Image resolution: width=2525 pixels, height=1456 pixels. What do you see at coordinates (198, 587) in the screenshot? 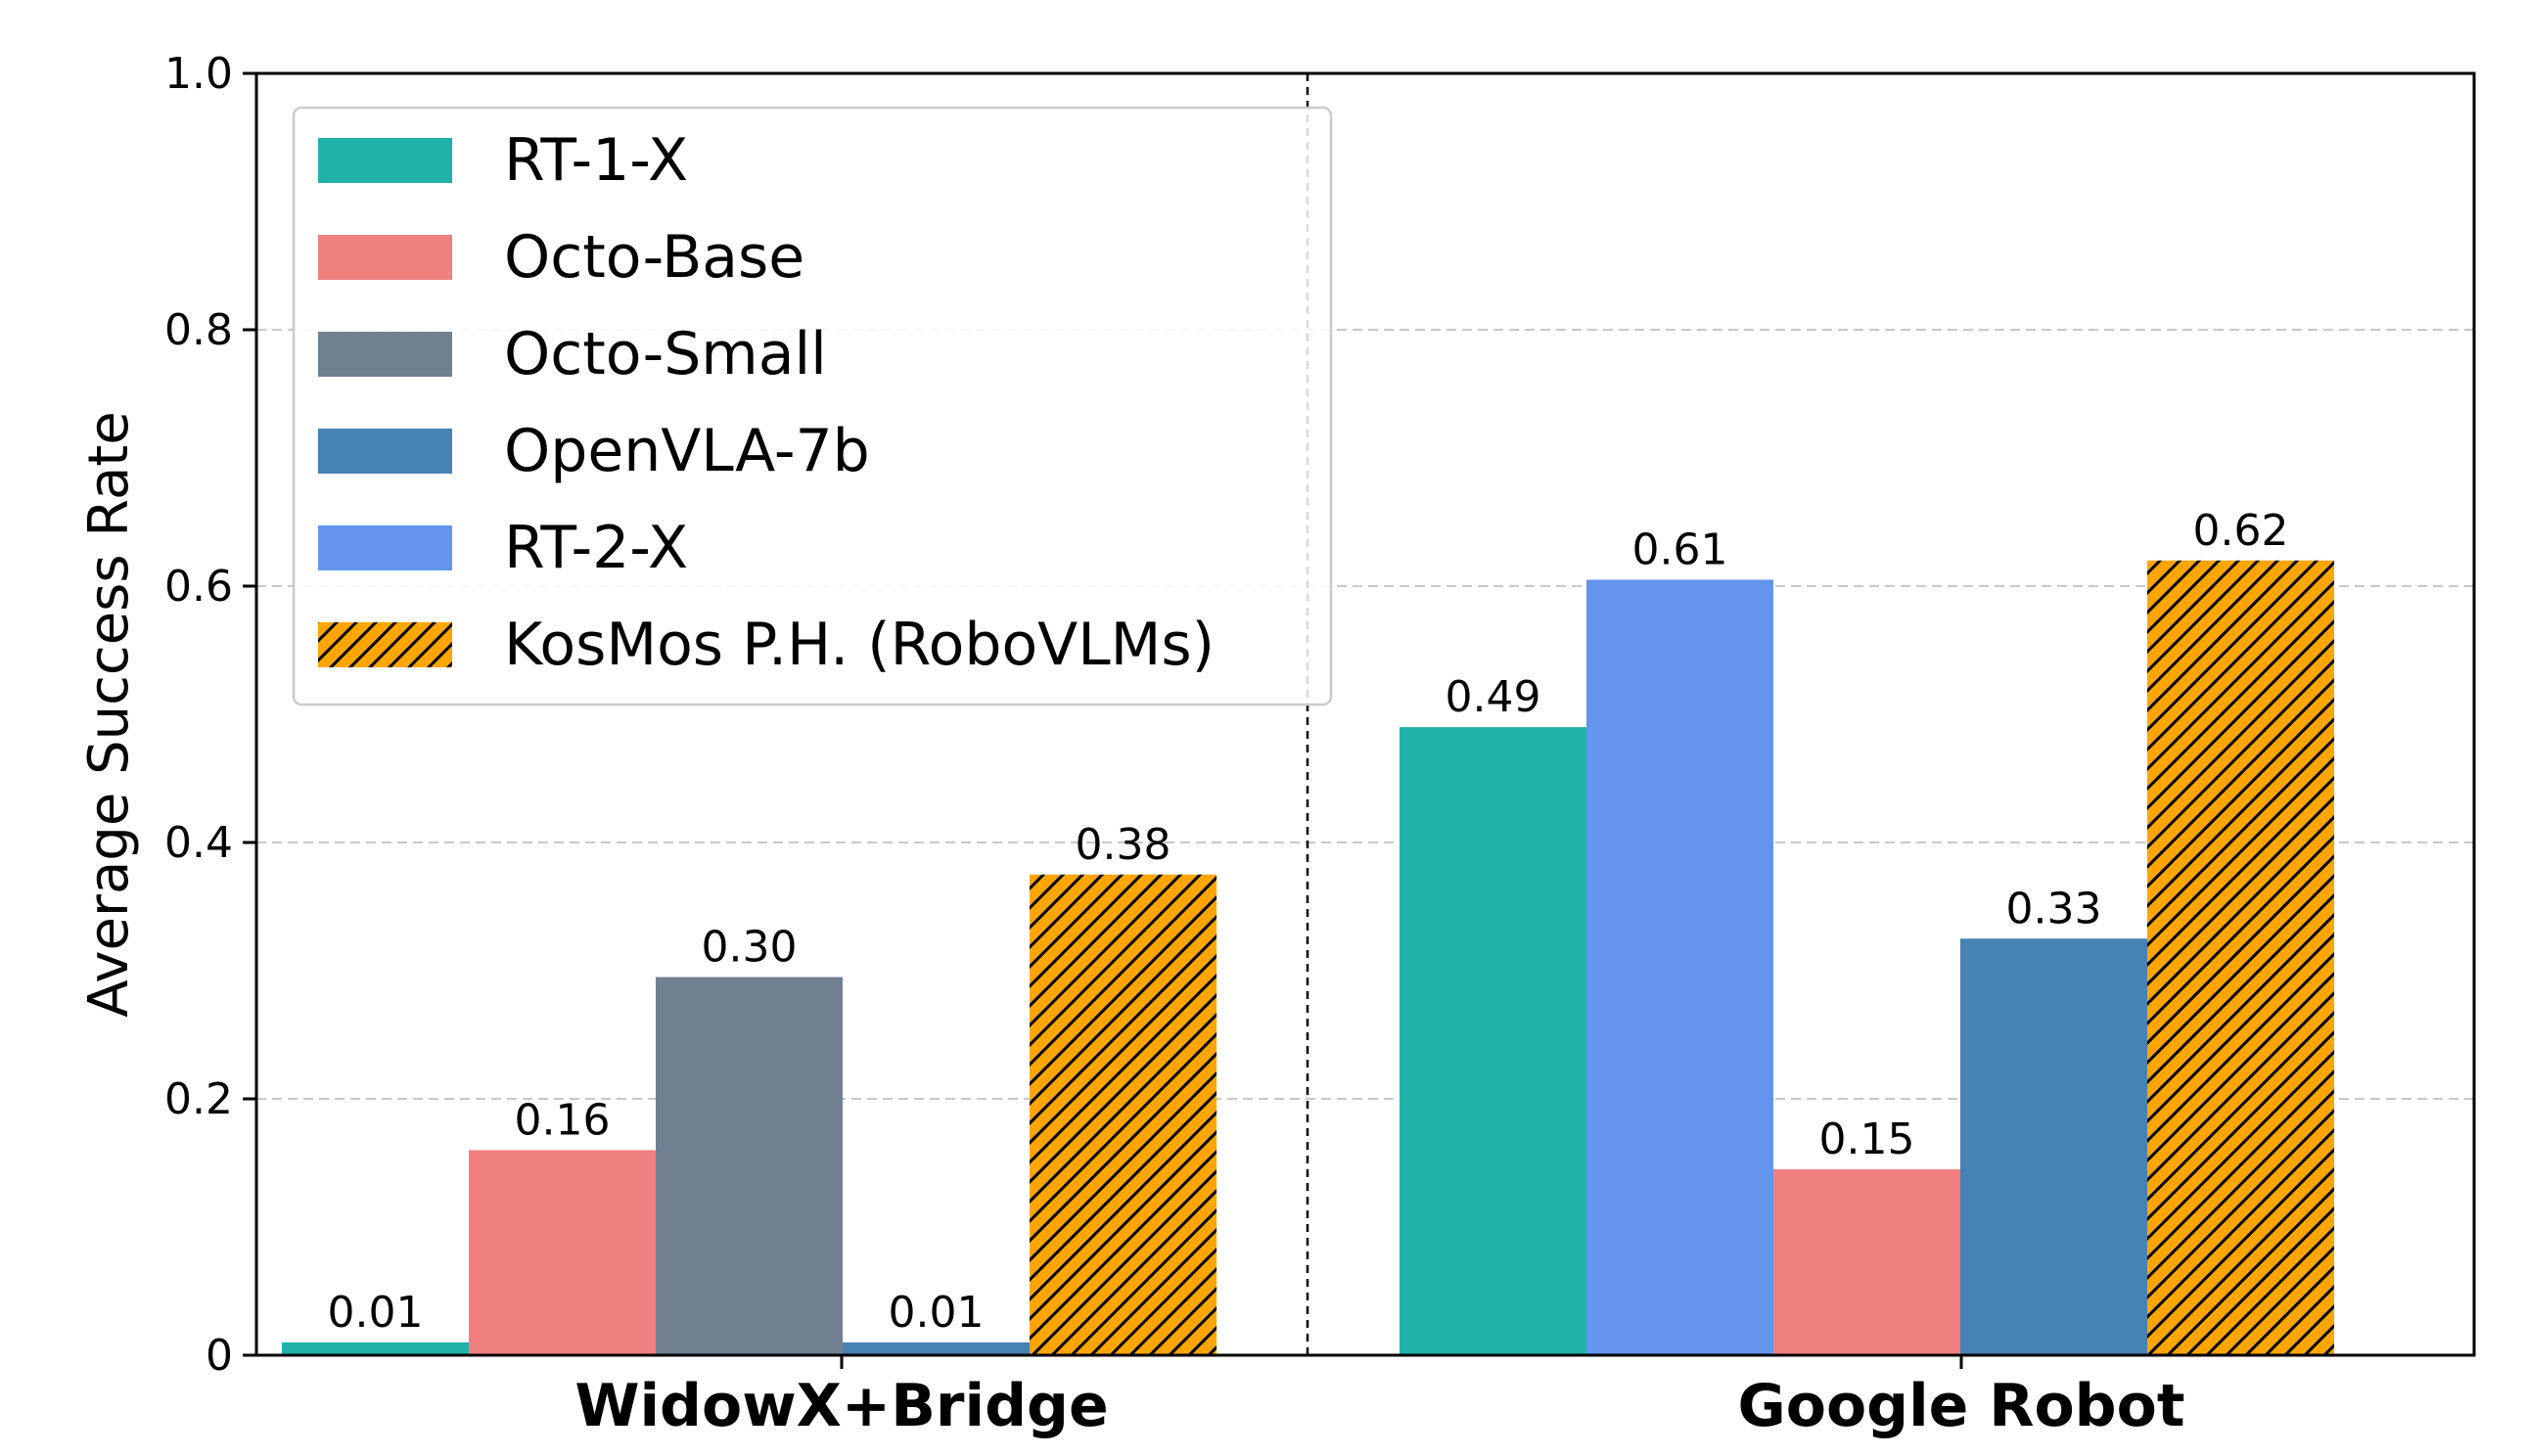
I see `y-tick-label: 0.6` at bounding box center [198, 587].